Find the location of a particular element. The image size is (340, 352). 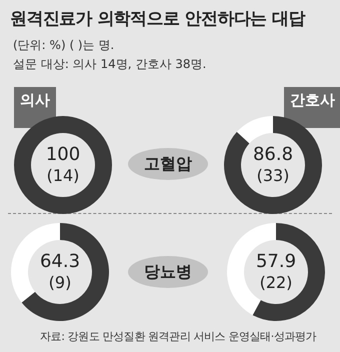

text: (22) is located at coordinates (276, 282).